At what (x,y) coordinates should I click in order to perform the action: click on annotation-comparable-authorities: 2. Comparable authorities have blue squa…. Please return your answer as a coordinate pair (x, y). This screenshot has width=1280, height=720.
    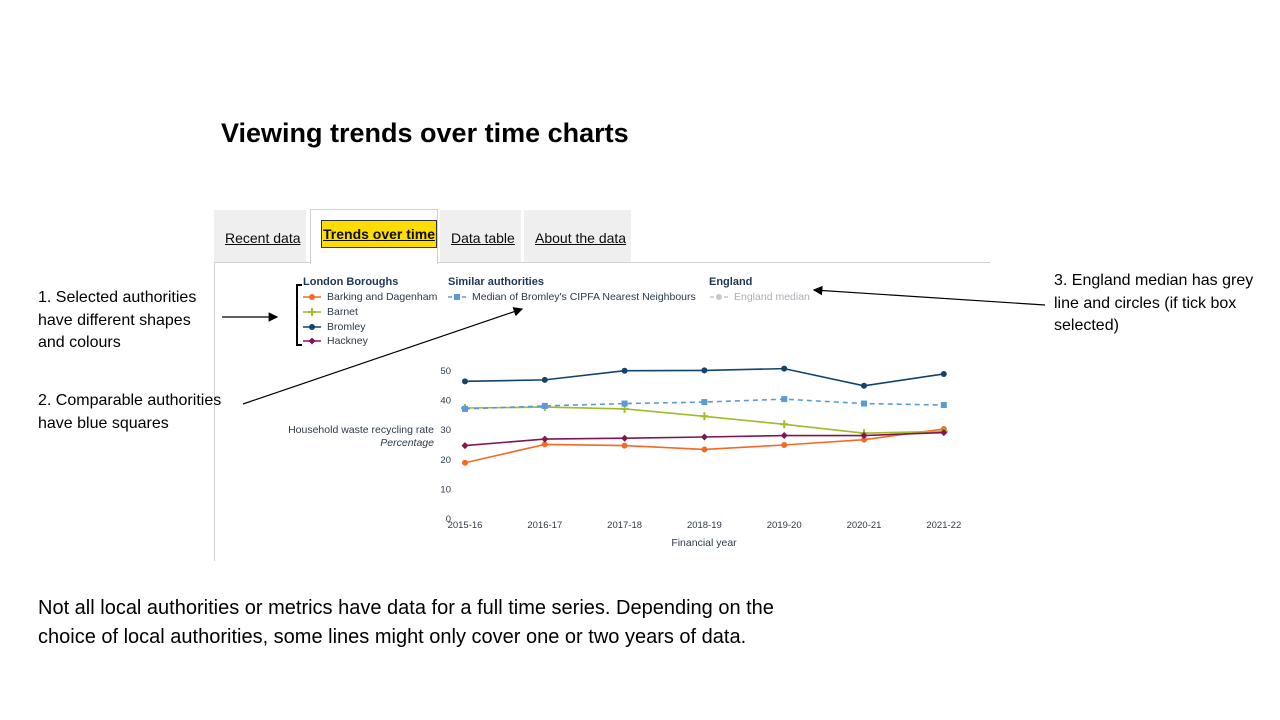
    Looking at the image, I should click on (130, 412).